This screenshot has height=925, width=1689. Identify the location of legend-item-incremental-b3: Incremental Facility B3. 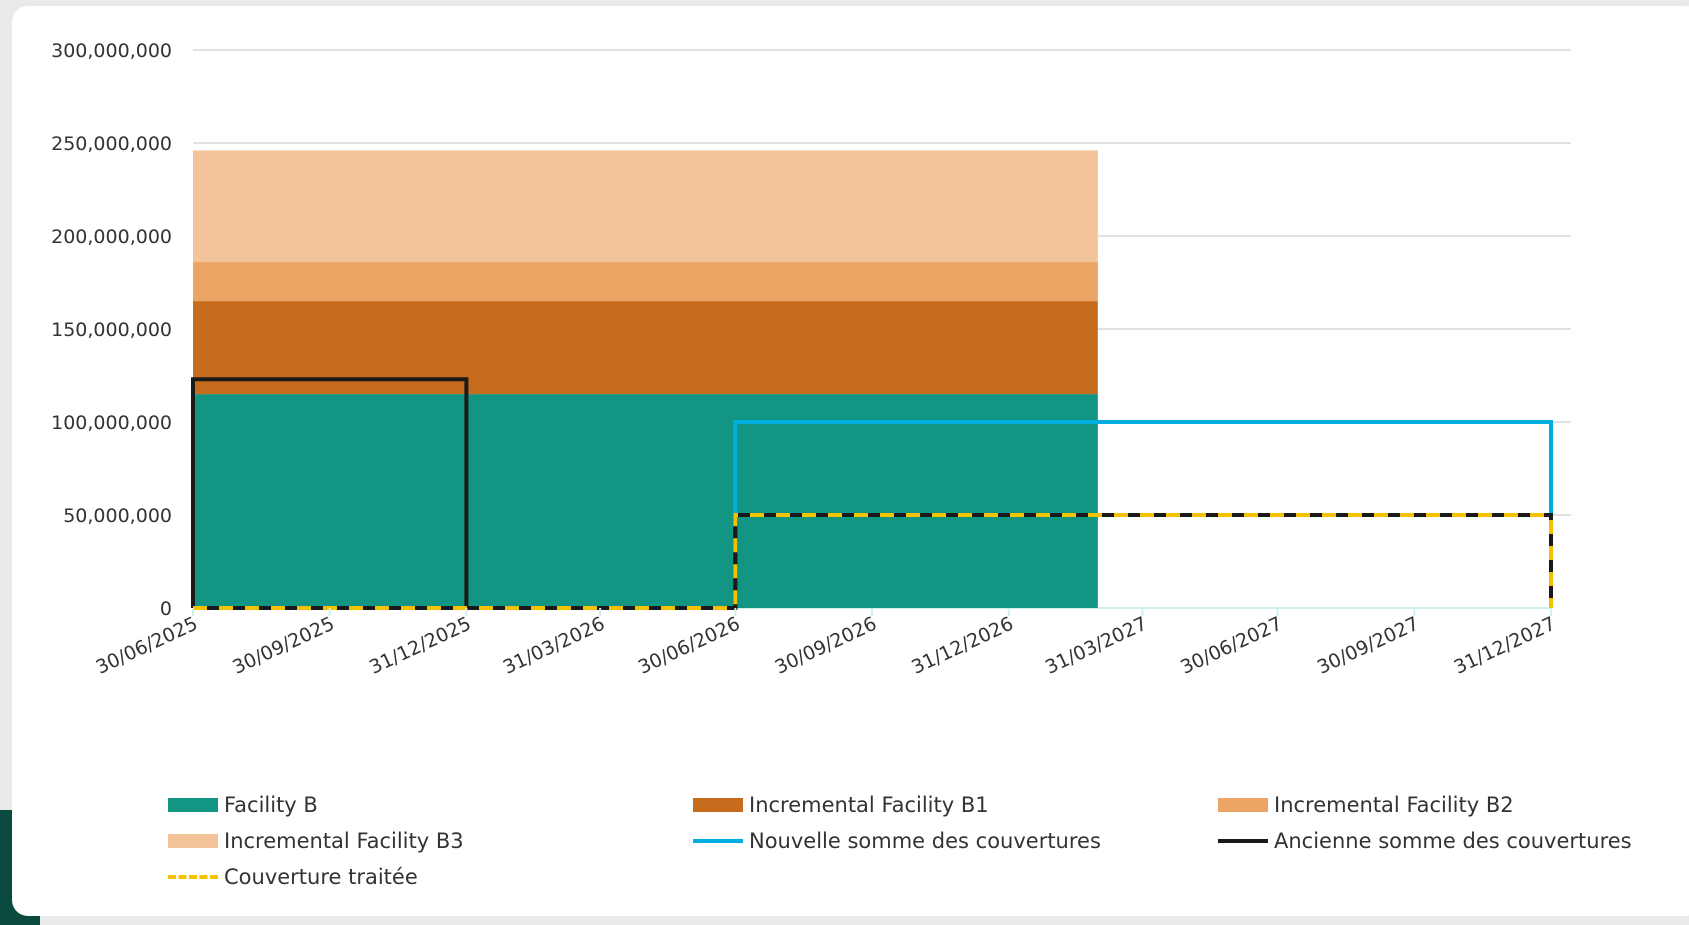
(430, 841).